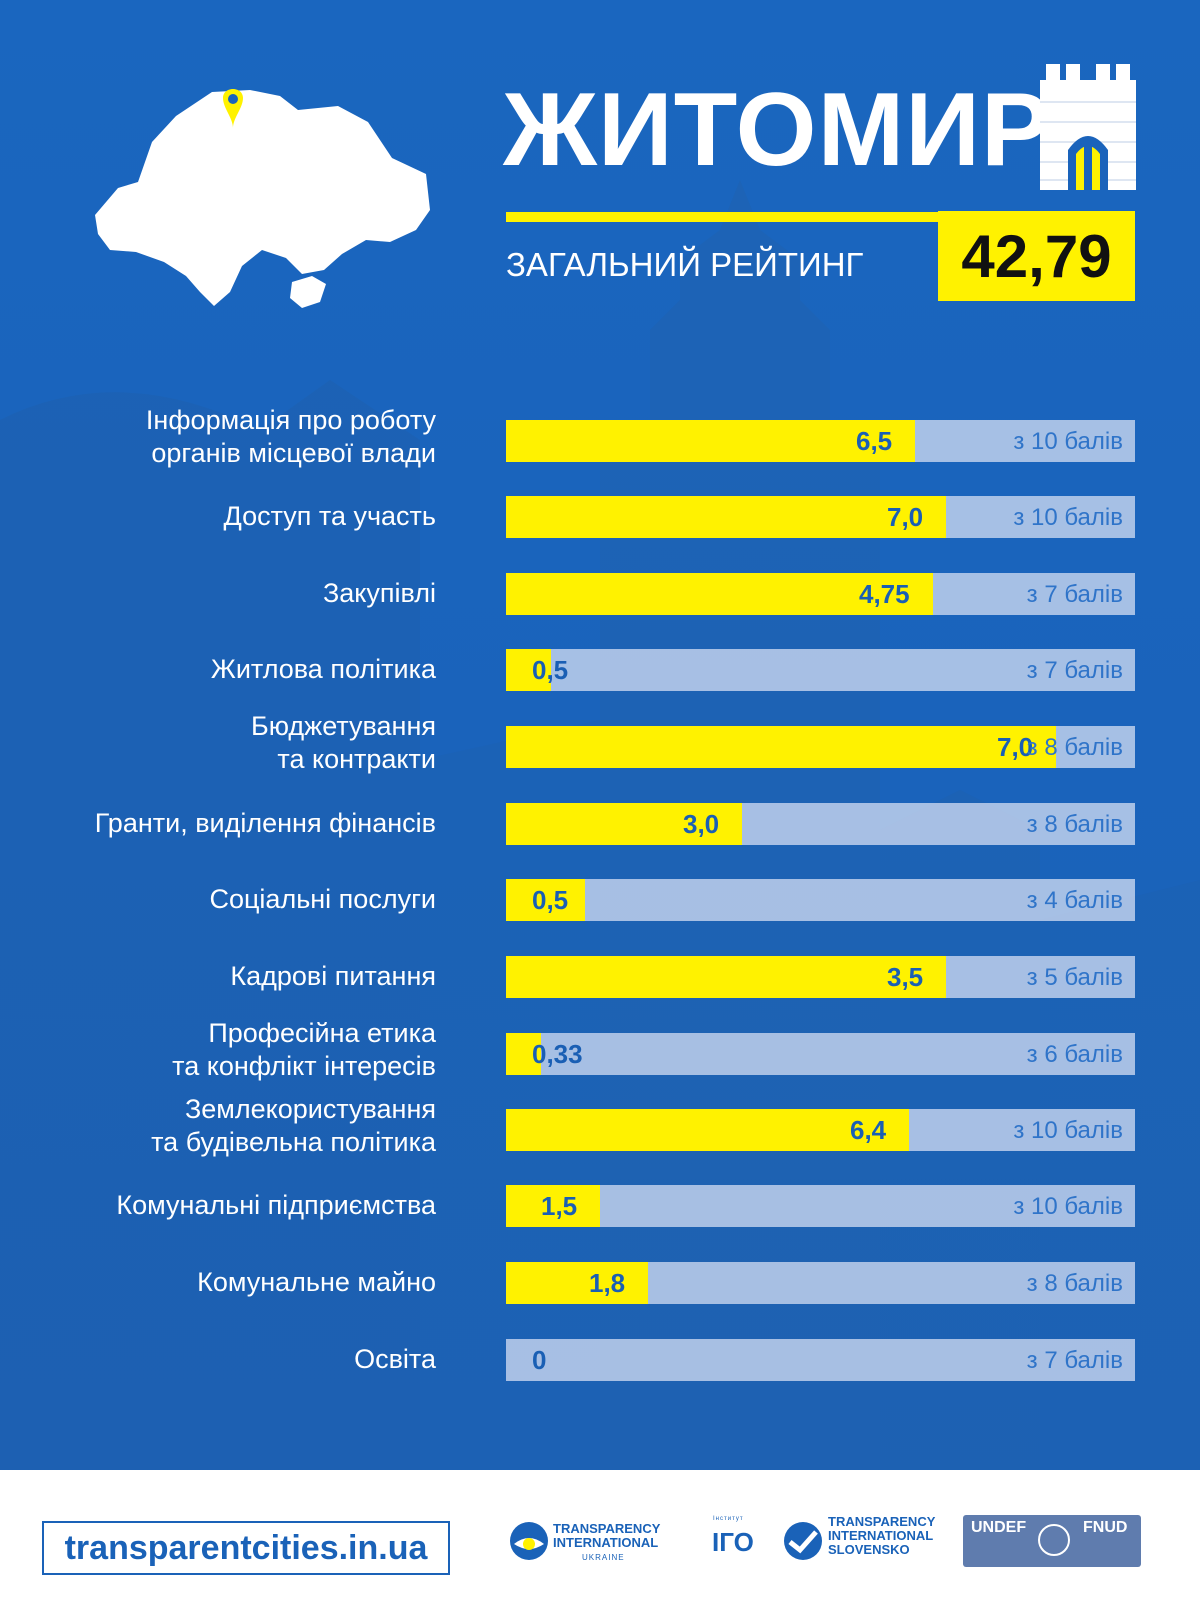 Image resolution: width=1200 pixels, height=1615 pixels. I want to click on category-label: Бюджетування та контракти, so click(343, 742).